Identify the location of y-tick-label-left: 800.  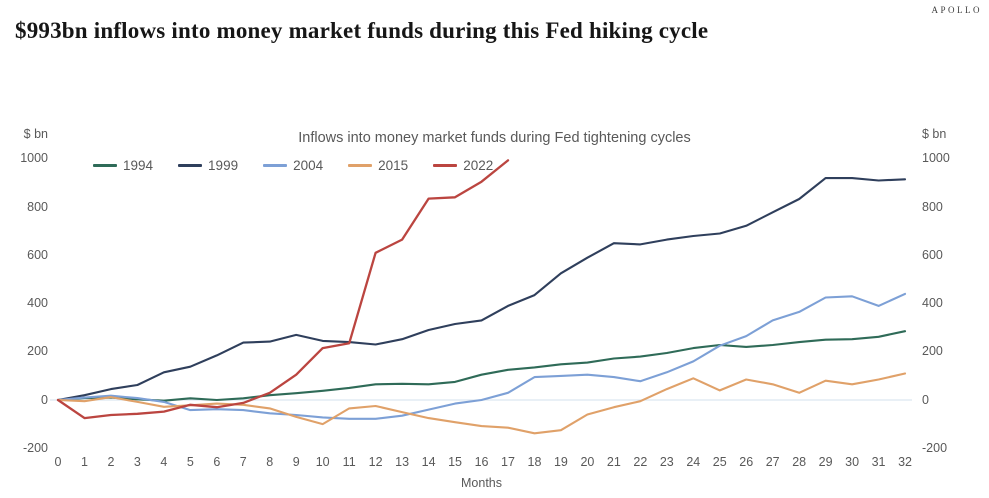
(37, 206).